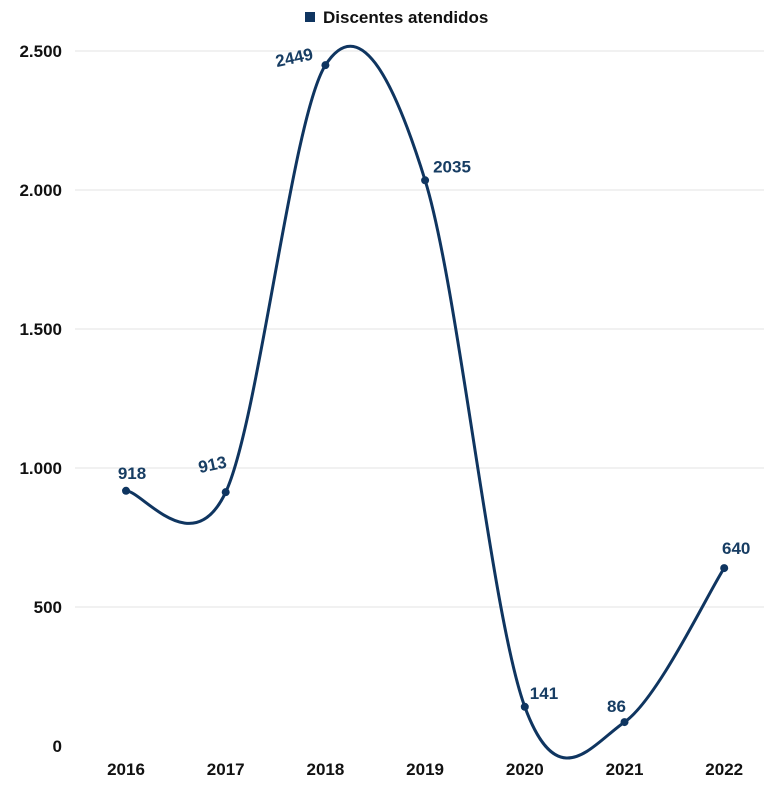 The image size is (764, 786). What do you see at coordinates (40, 399) in the screenshot?
I see `y-axis: 0 500 1.000 1.500 2.000 2.500` at bounding box center [40, 399].